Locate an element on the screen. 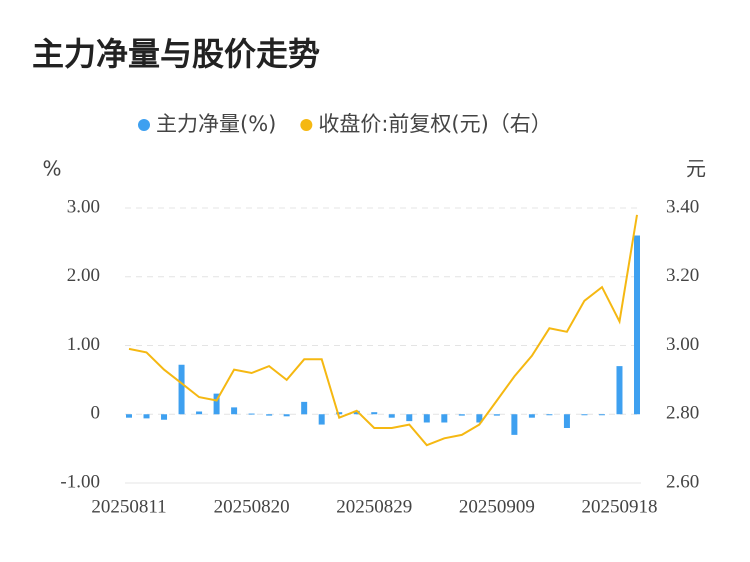 This screenshot has width=750, height=562. chart-title: 主力净量与股价走势 is located at coordinates (176, 54).